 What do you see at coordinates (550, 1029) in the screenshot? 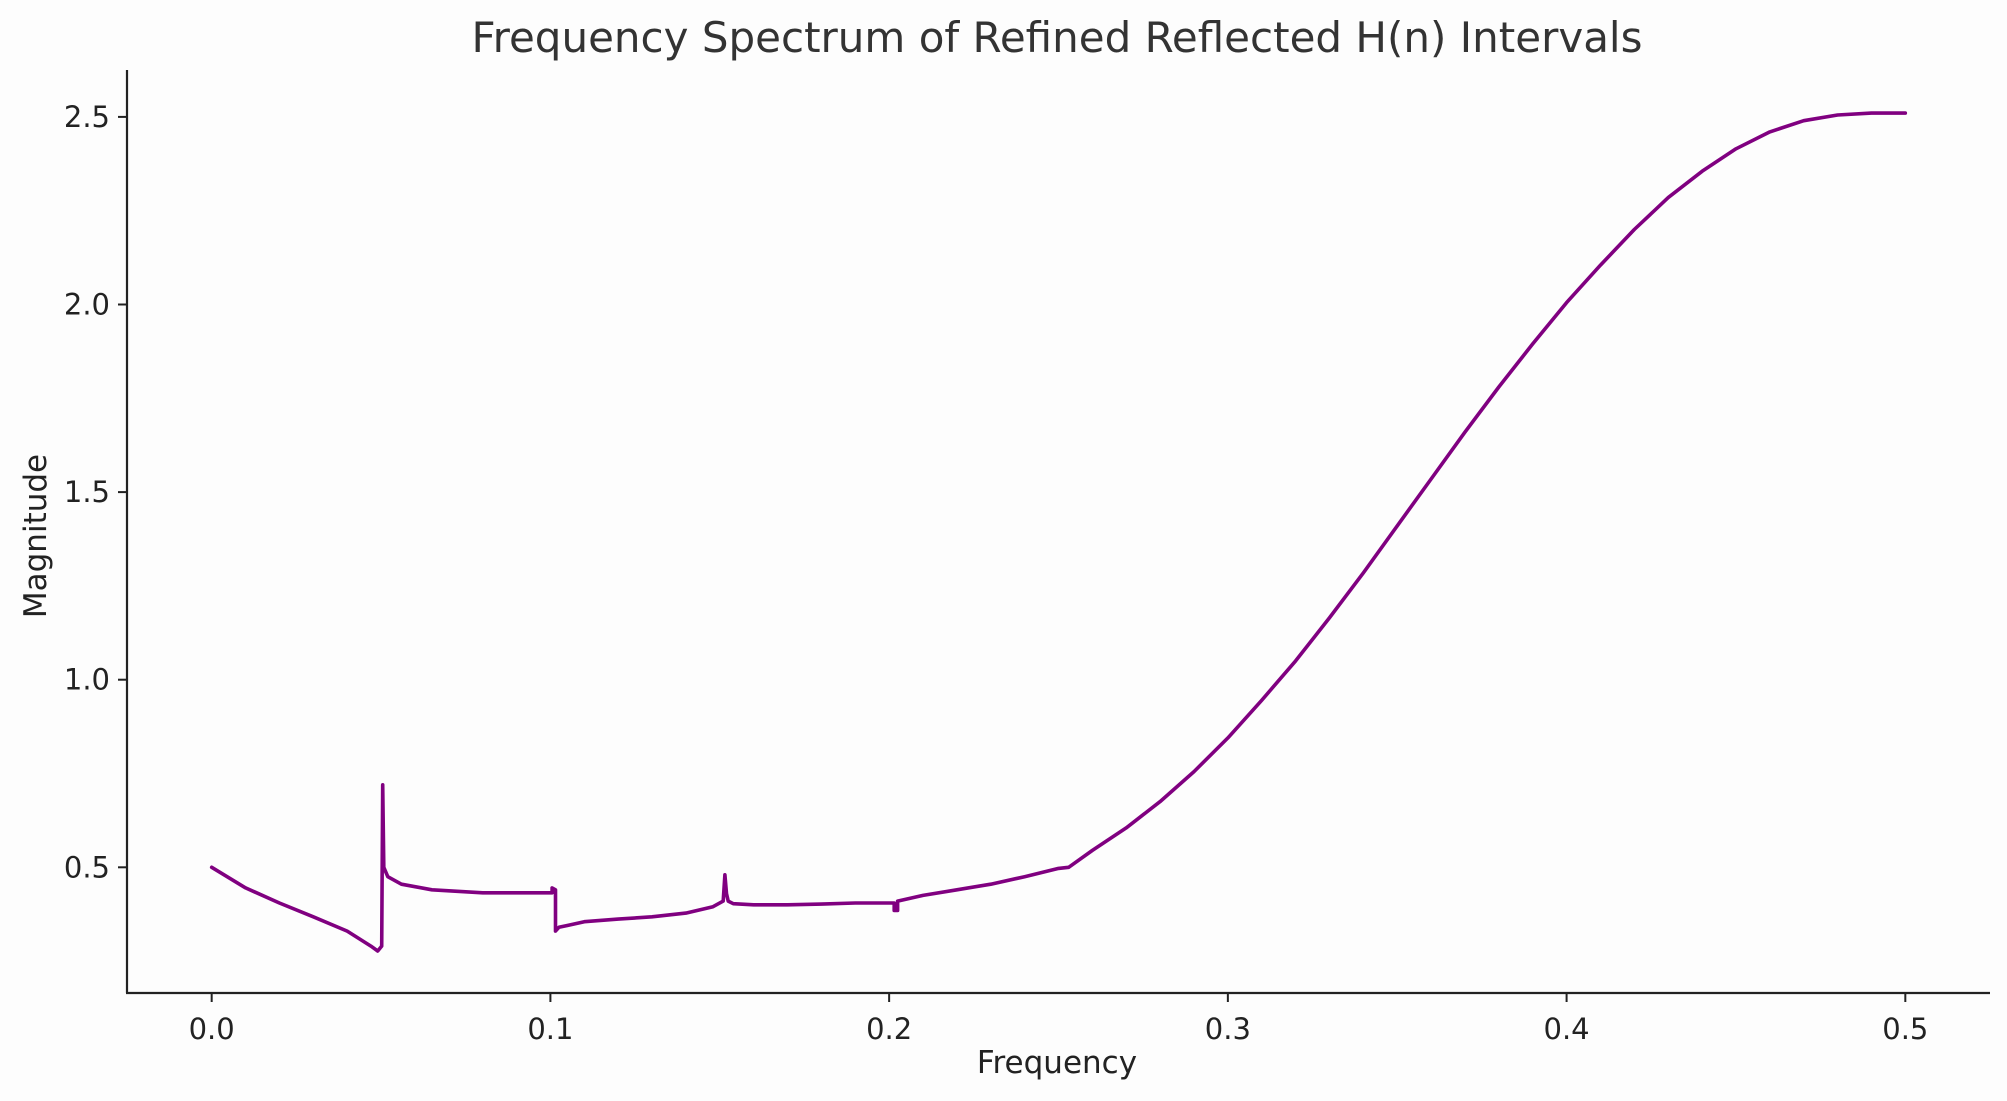
I see `x-tick-label: 0.1` at bounding box center [550, 1029].